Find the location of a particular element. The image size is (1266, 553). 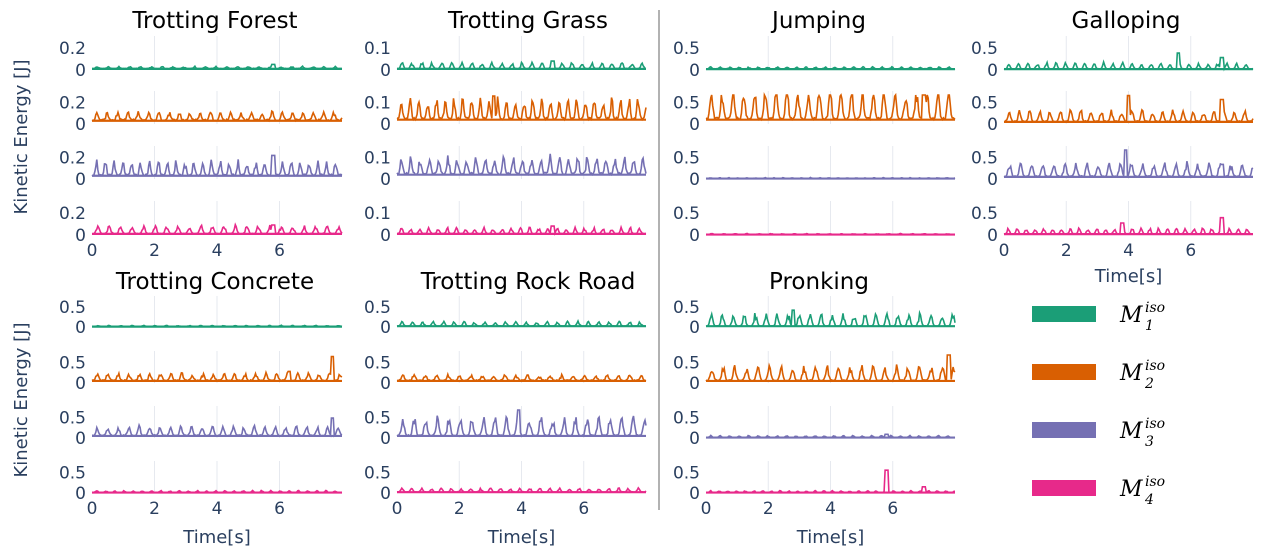

legend-label-sub: 2 is located at coordinates (1149, 384).